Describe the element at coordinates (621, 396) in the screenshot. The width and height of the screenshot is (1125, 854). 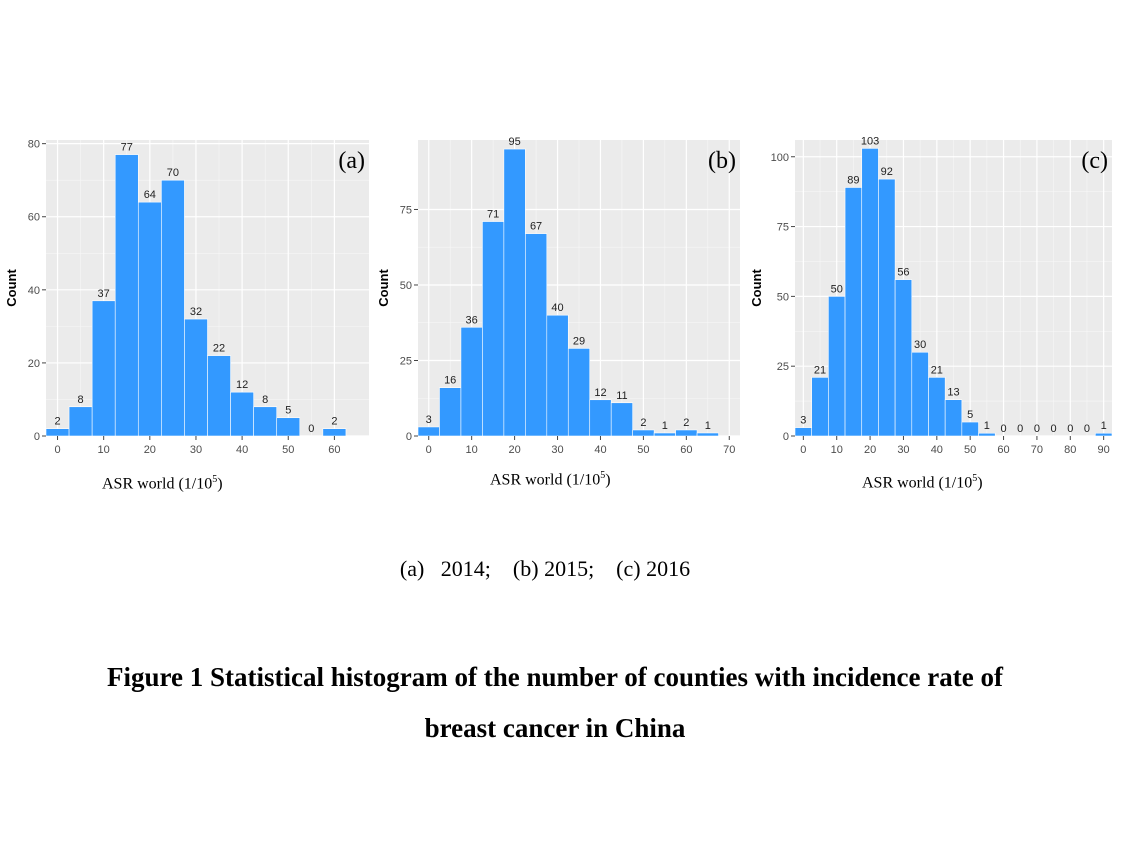
I see `bar-value-label: 11` at that location.